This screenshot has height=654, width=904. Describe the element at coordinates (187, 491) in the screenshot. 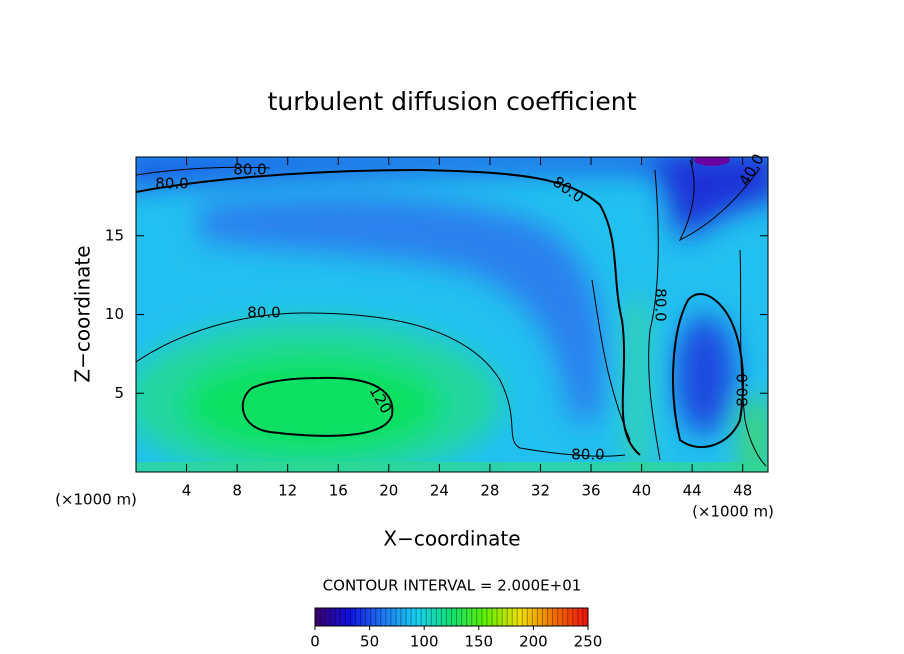

I see `x-tick-label: 4` at that location.